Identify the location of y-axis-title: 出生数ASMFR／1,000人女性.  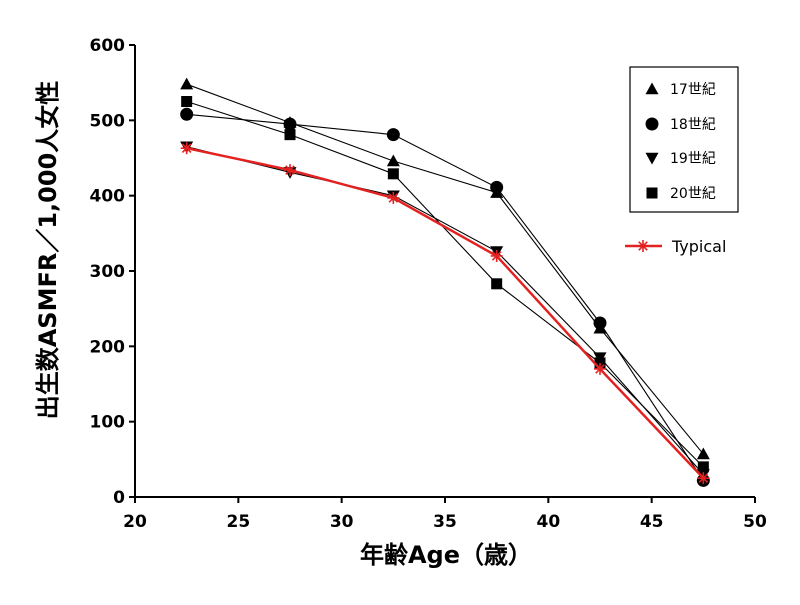
(48, 250).